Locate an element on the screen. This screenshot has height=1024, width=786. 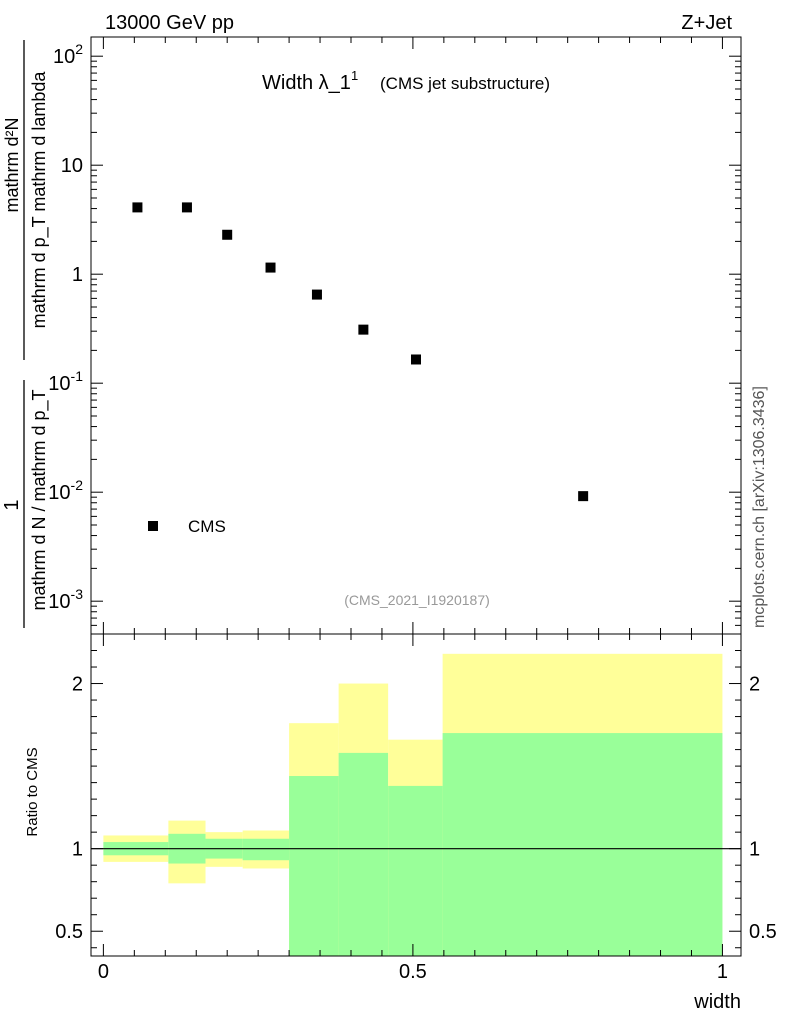
main-ytick-label: 10⁻³ is located at coordinates (65, 599).